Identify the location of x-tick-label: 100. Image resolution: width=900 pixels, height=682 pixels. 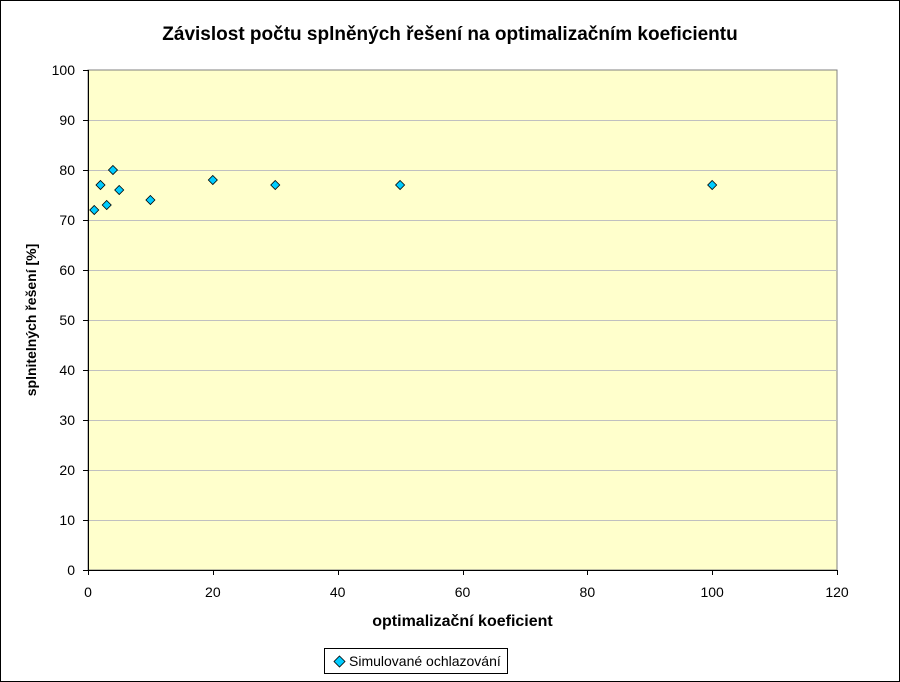
(712, 592).